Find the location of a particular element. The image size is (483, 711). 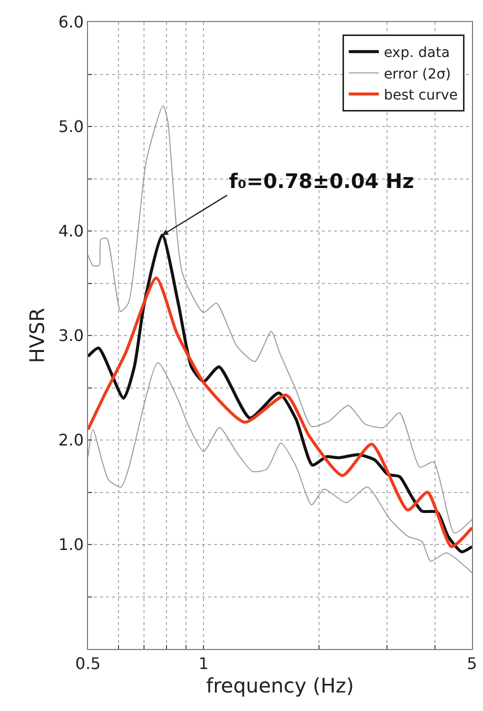

legend-label: exp. data is located at coordinates (417, 53).